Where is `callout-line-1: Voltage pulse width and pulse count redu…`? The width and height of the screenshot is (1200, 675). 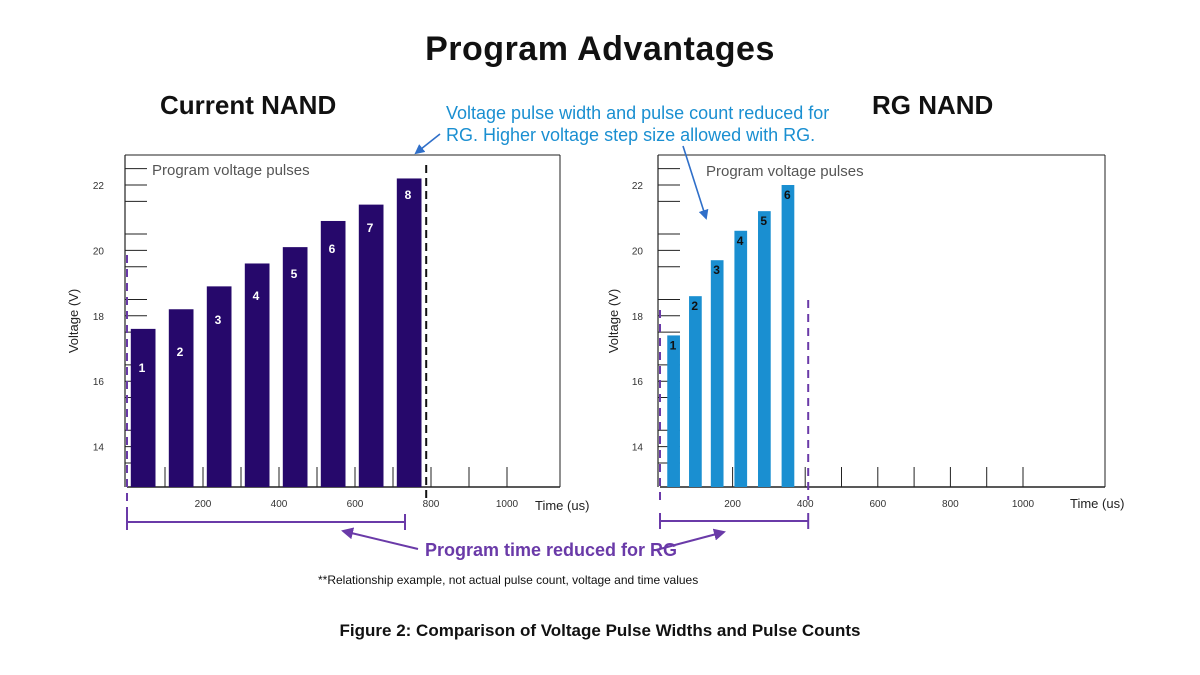
callout-line-1: Voltage pulse width and pulse count redu… is located at coordinates (638, 113).